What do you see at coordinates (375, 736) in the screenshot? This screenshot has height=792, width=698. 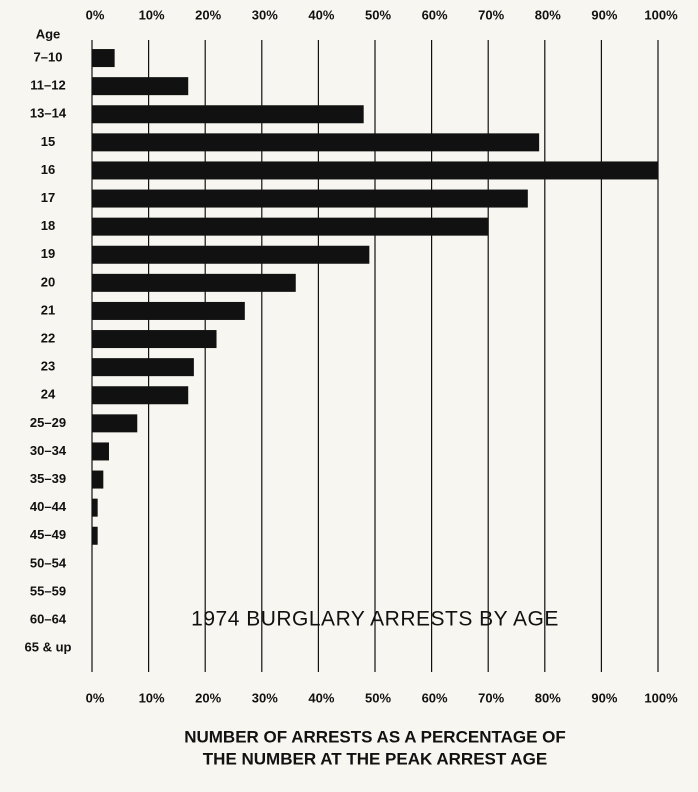 I see `x-axis-label: NUMBER OF ARRESTS AS A PERCENTAGE OF` at bounding box center [375, 736].